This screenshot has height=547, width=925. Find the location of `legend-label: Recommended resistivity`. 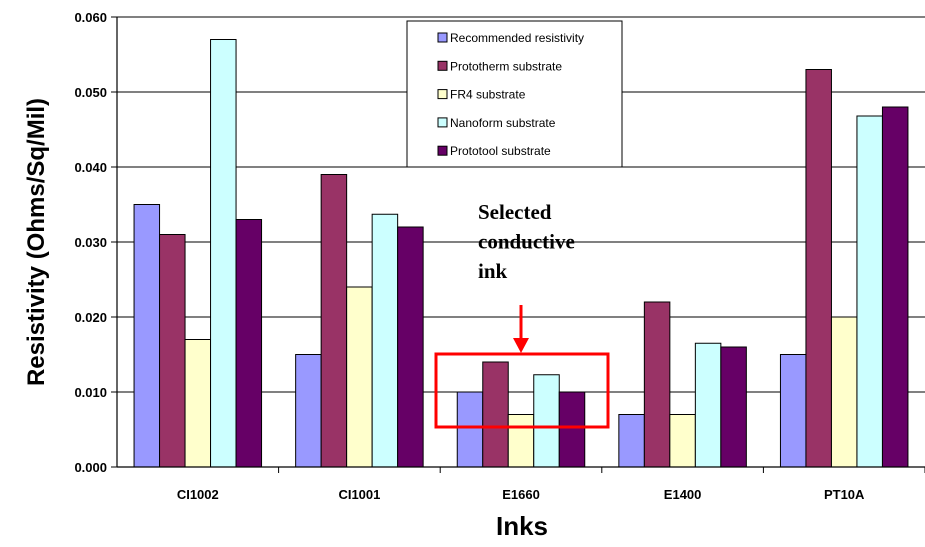

legend-label: Recommended resistivity is located at coordinates (517, 38).